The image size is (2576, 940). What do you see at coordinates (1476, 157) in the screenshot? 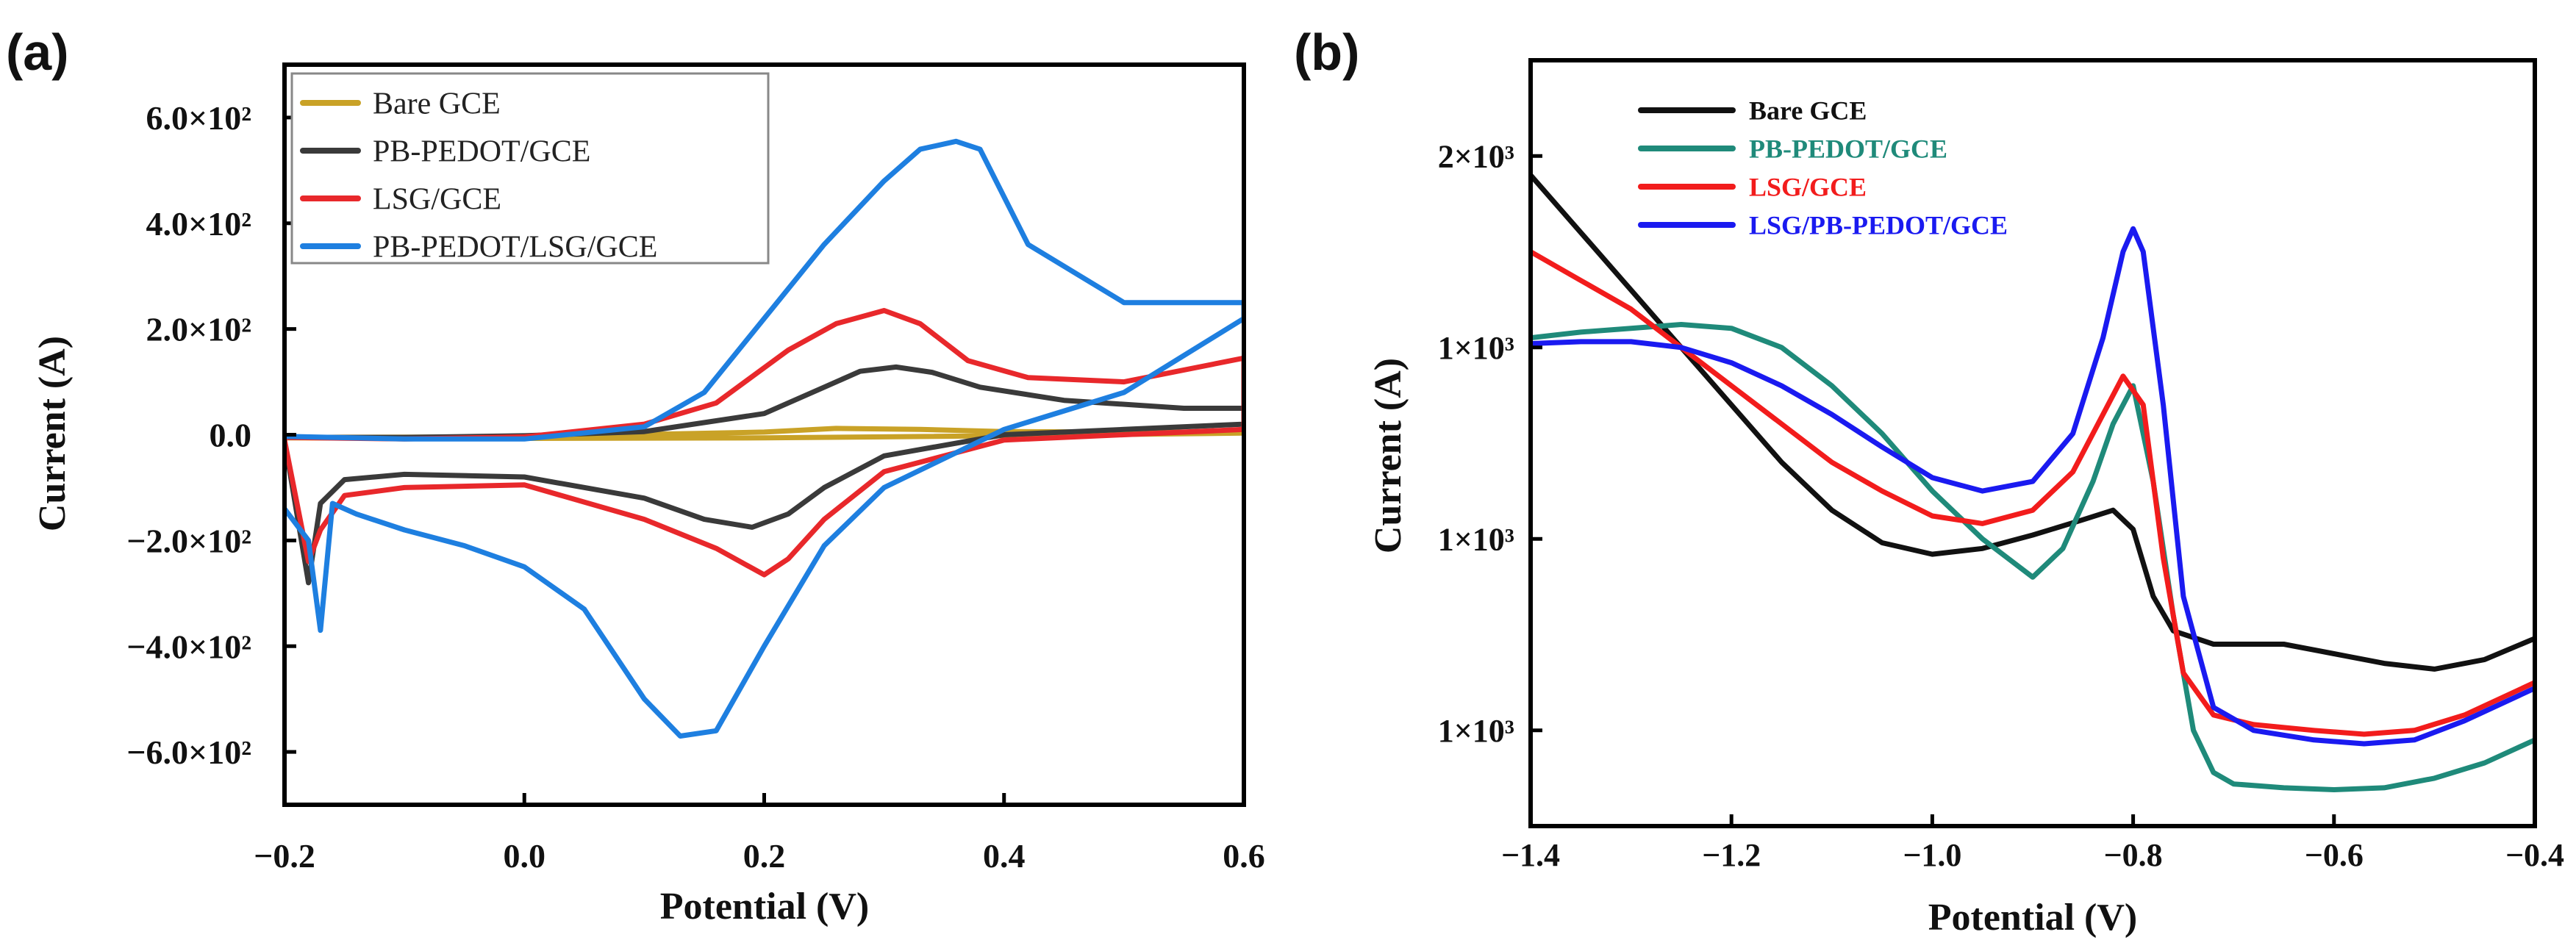
I see `y-tick-label: 2×10³` at bounding box center [1476, 157].